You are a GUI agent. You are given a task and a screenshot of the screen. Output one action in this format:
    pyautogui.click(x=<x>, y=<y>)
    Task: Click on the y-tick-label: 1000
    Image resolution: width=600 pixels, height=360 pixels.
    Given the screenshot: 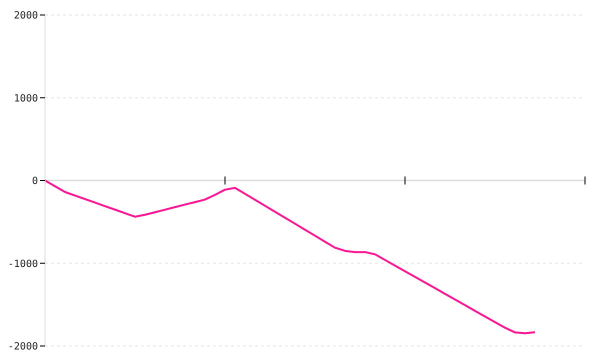 What is the action you would take?
    pyautogui.click(x=26, y=98)
    